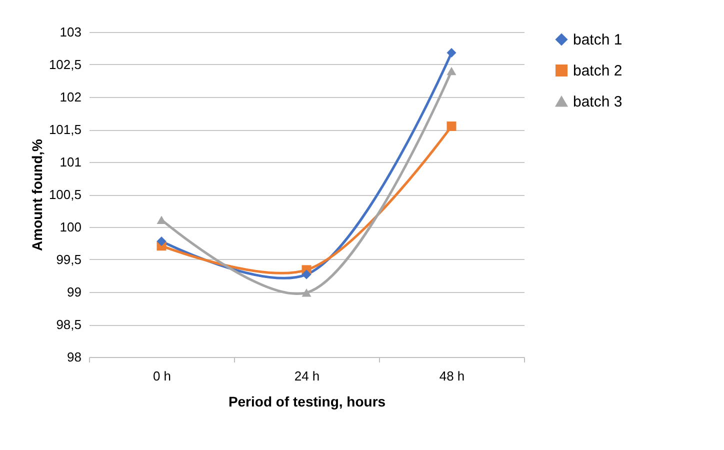  I want to click on x-axis-title: Period of testing, hours, so click(307, 402).